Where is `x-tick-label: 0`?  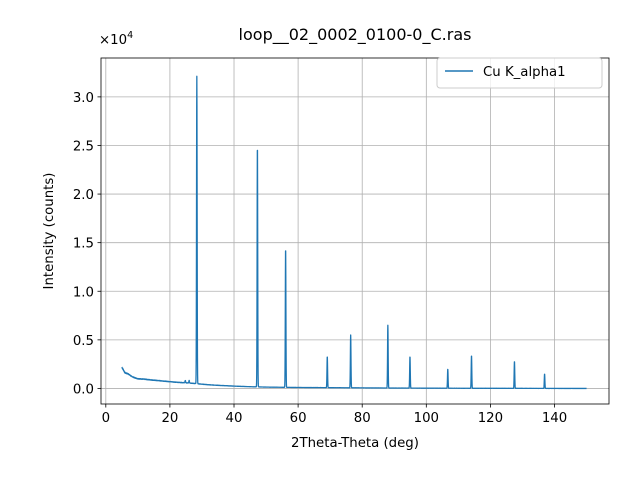
x-tick-label: 0 is located at coordinates (106, 418).